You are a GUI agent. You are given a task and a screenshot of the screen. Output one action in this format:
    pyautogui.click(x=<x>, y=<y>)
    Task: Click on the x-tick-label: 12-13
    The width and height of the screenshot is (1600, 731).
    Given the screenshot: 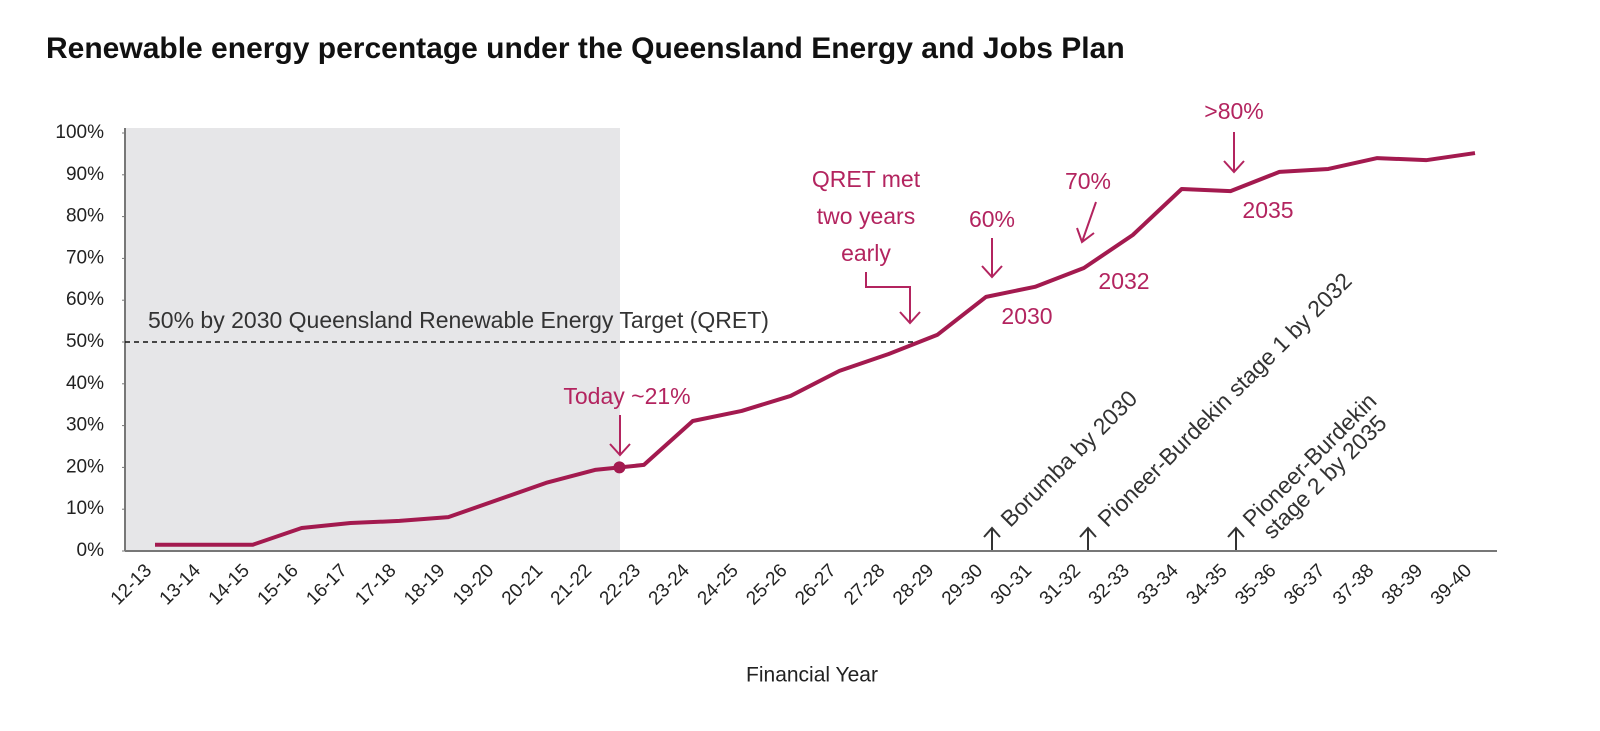 What is the action you would take?
    pyautogui.click(x=131, y=584)
    